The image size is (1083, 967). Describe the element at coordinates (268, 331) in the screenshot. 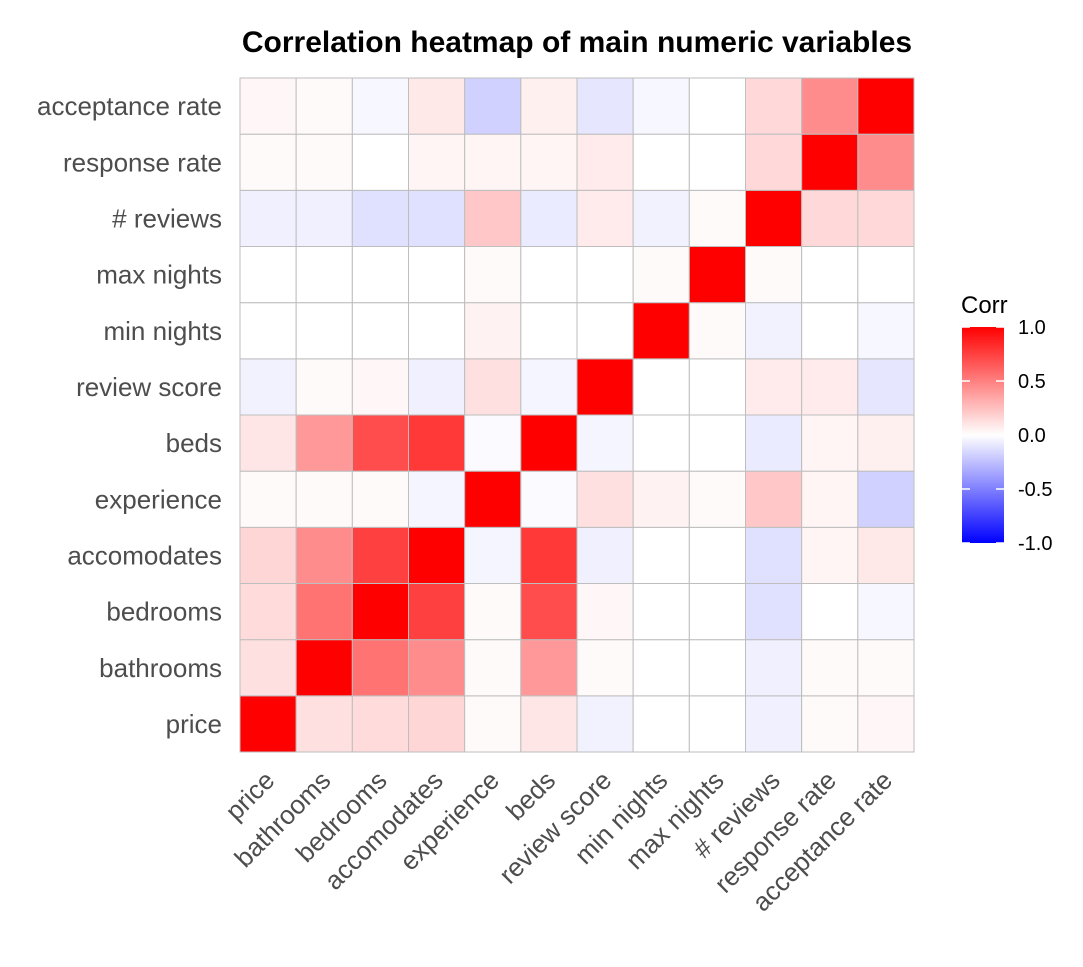

I see `cell-min-nights-price` at that location.